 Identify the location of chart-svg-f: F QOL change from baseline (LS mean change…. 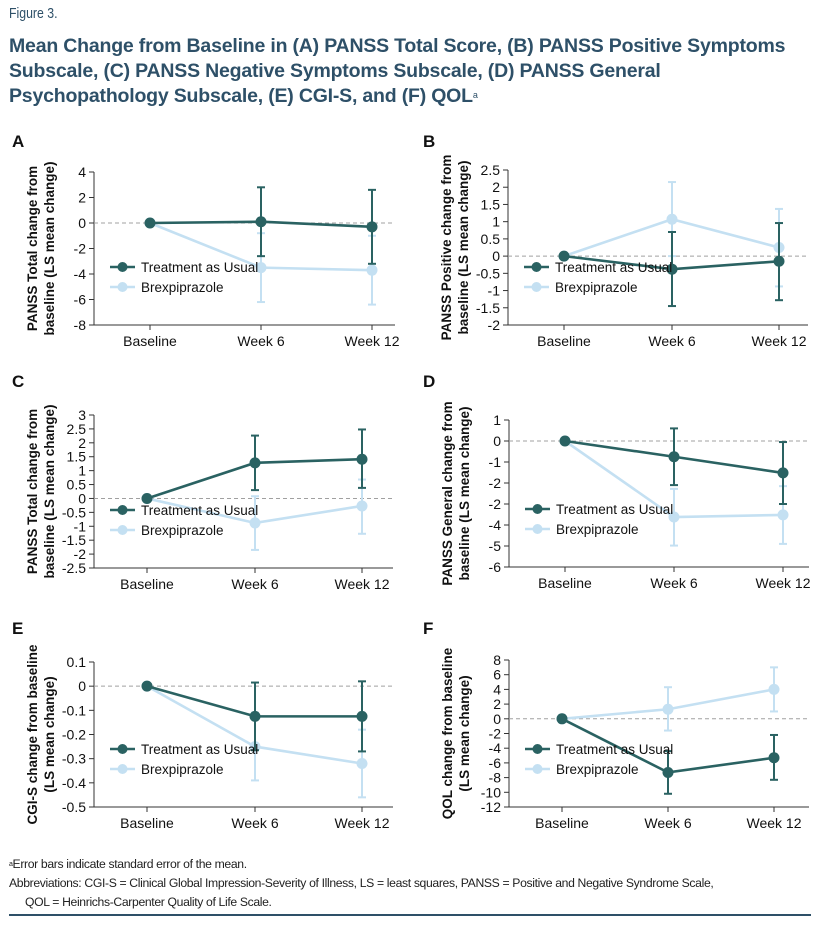
(616, 725).